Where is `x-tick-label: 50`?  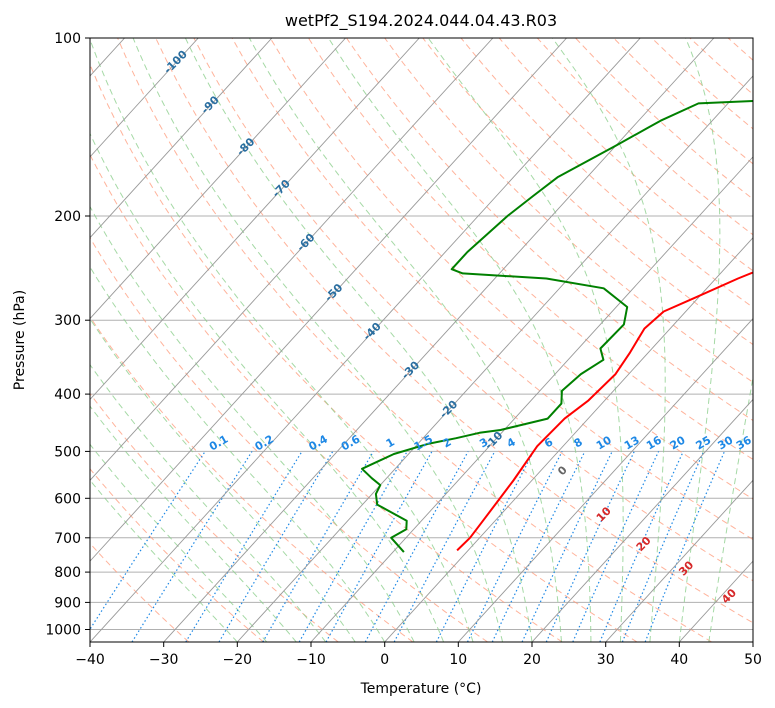 x-tick-label: 50 is located at coordinates (753, 660).